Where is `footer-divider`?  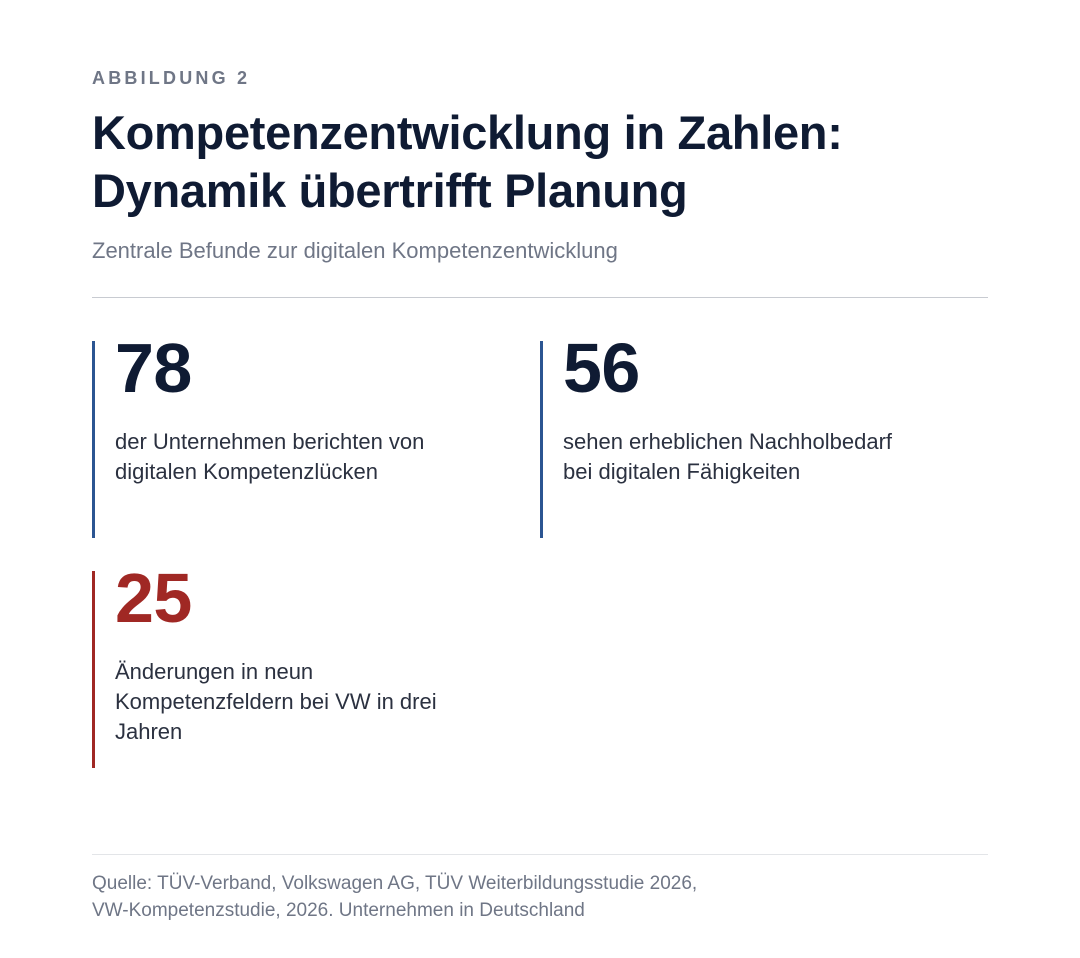 footer-divider is located at coordinates (540, 854).